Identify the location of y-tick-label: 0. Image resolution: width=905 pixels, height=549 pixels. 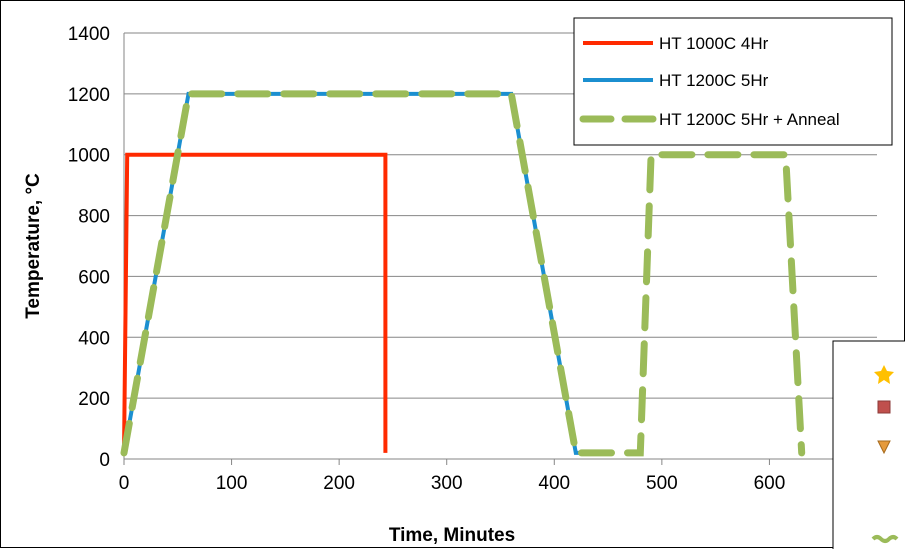
(104, 460).